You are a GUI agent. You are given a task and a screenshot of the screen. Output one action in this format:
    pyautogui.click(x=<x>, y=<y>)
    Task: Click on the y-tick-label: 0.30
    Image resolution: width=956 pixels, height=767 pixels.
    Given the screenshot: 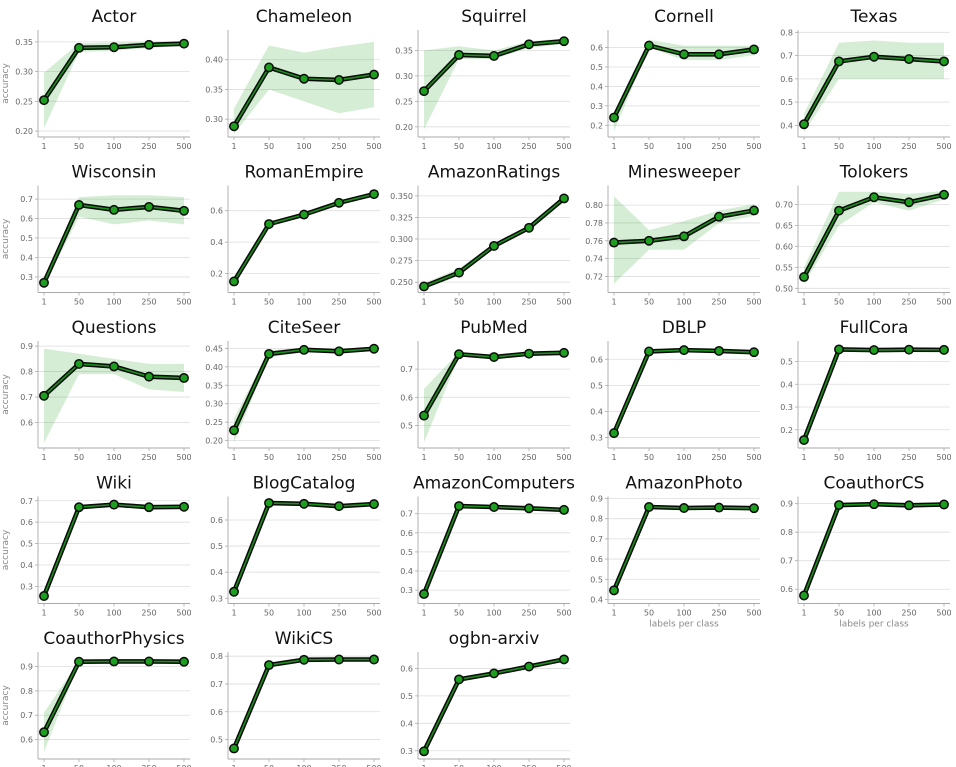 What is the action you would take?
    pyautogui.click(x=24, y=72)
    